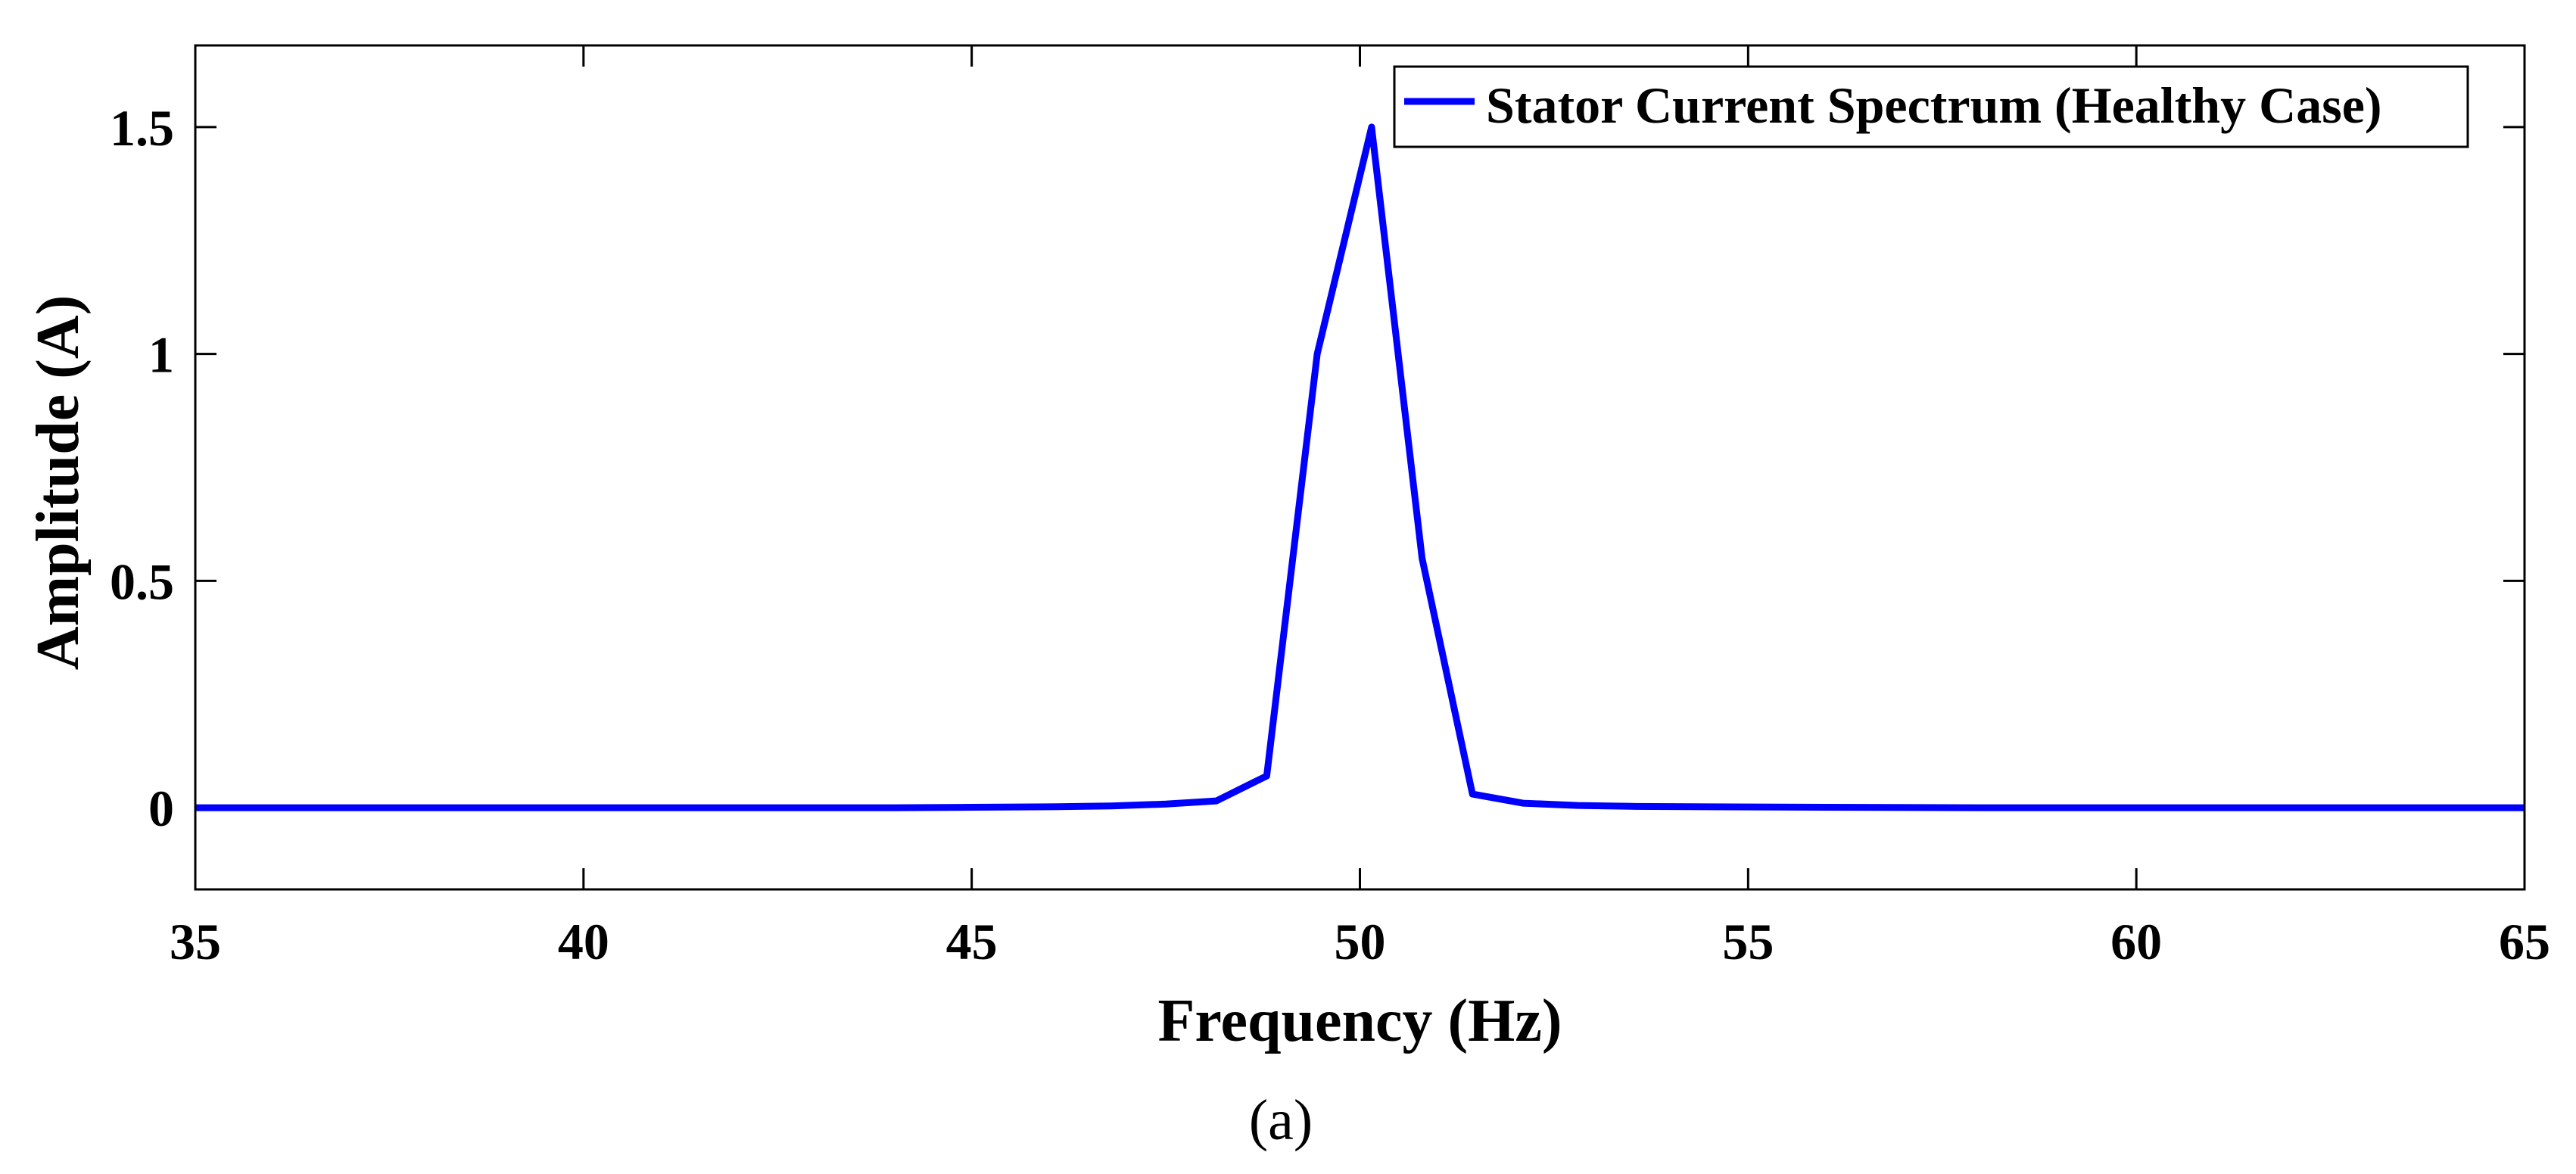  Describe the element at coordinates (1281, 1120) in the screenshot. I see `figure-caption: (a)` at that location.